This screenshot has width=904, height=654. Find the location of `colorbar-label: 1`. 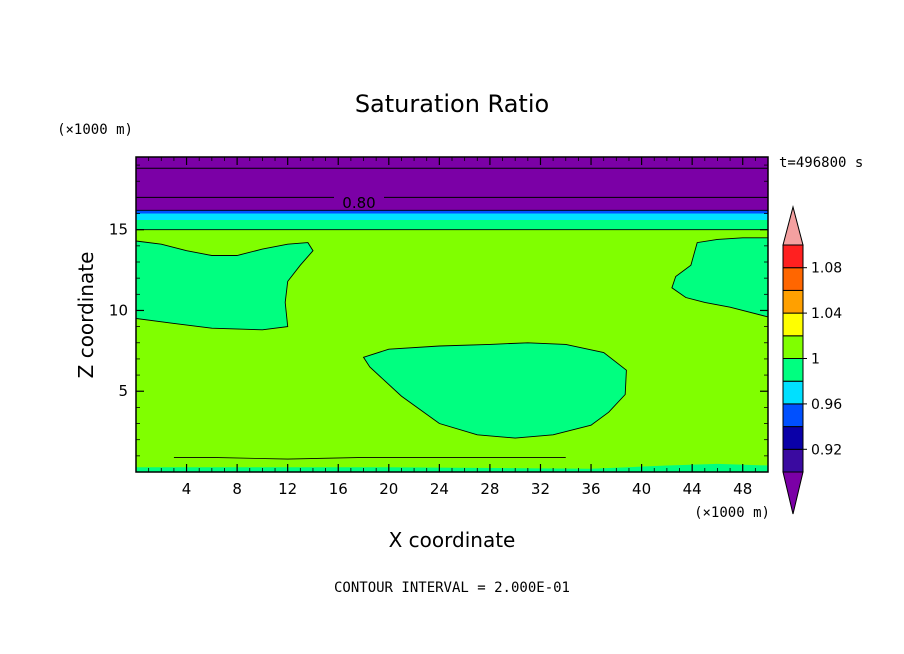

colorbar-label: 1 is located at coordinates (815, 360).